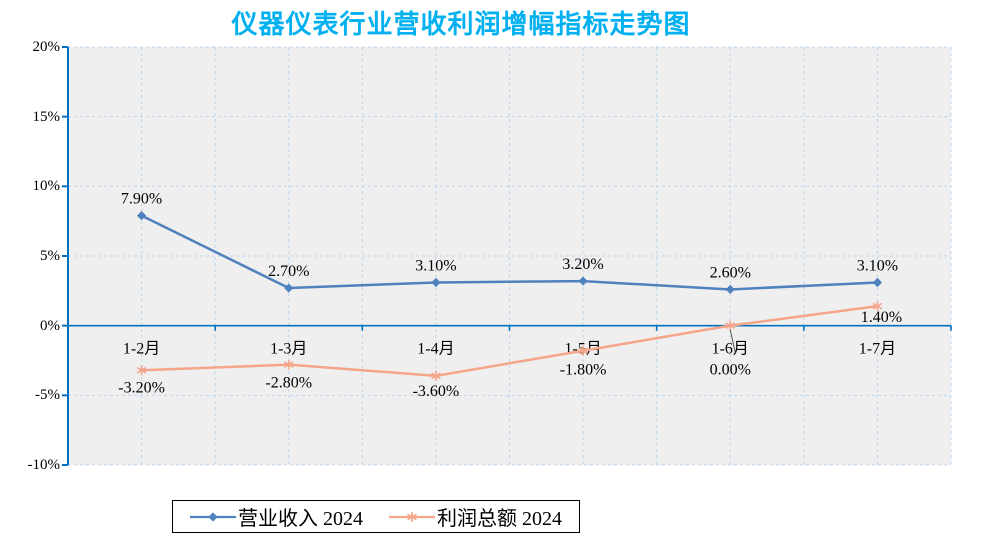  Describe the element at coordinates (730, 370) in the screenshot. I see `data-point-label: 0.00%` at that location.